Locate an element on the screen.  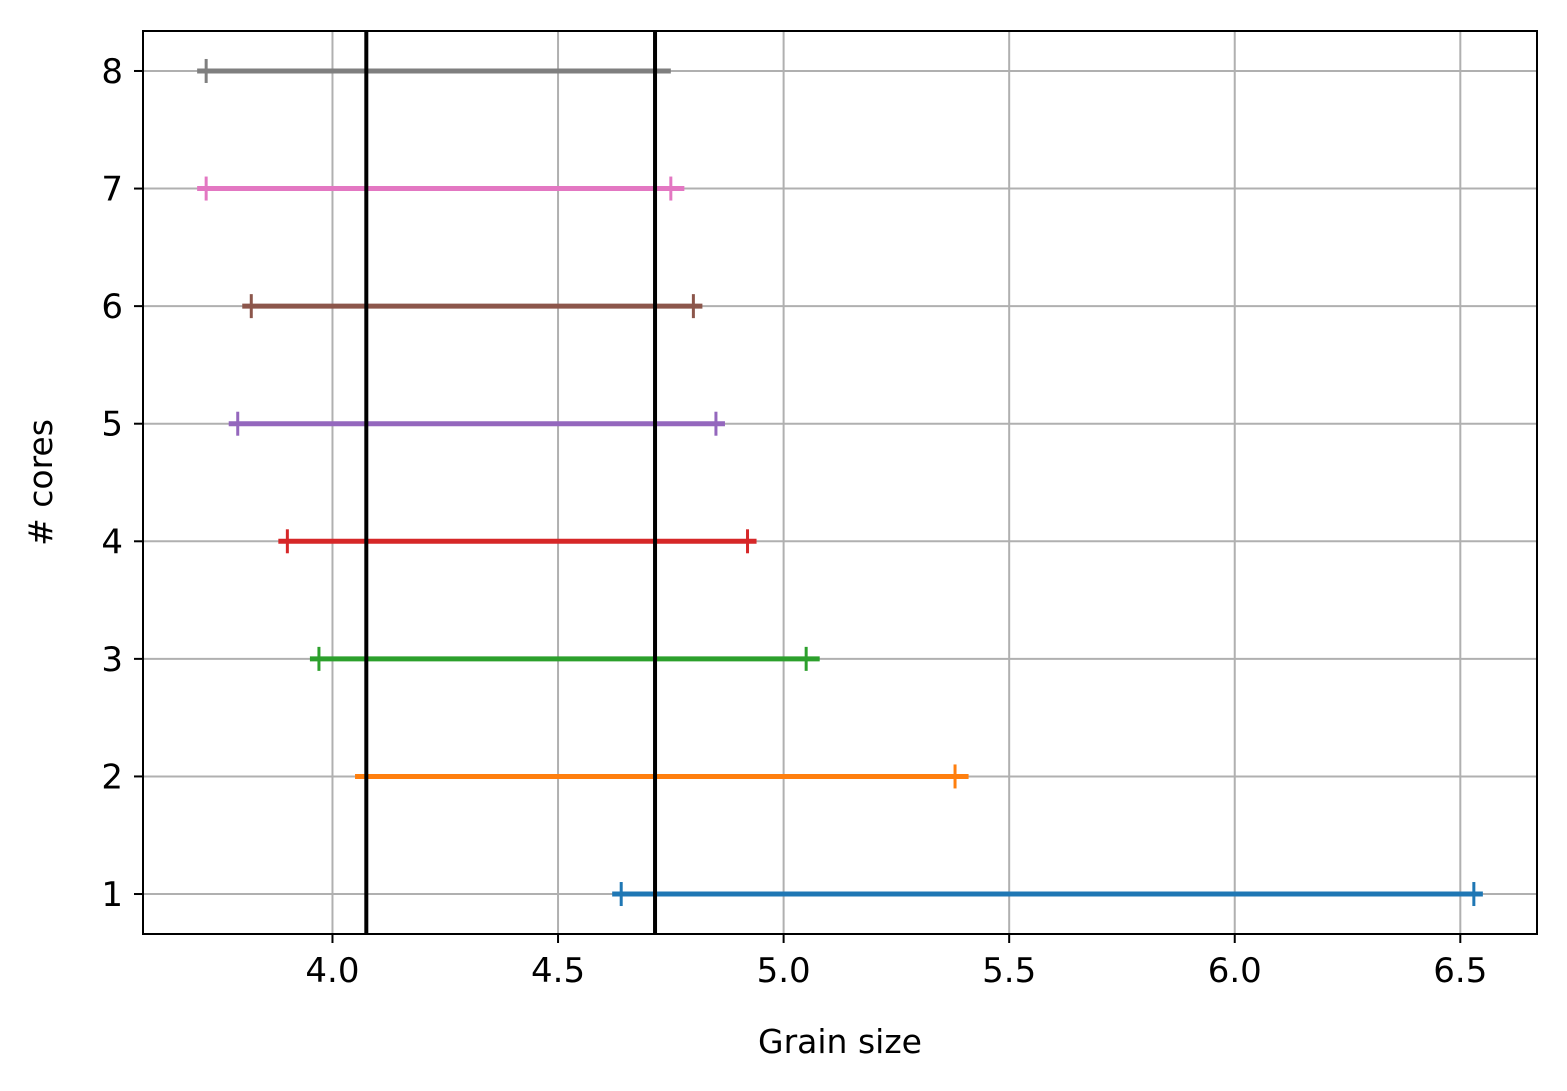
x-tick-label: 5.5 is located at coordinates (1009, 971).